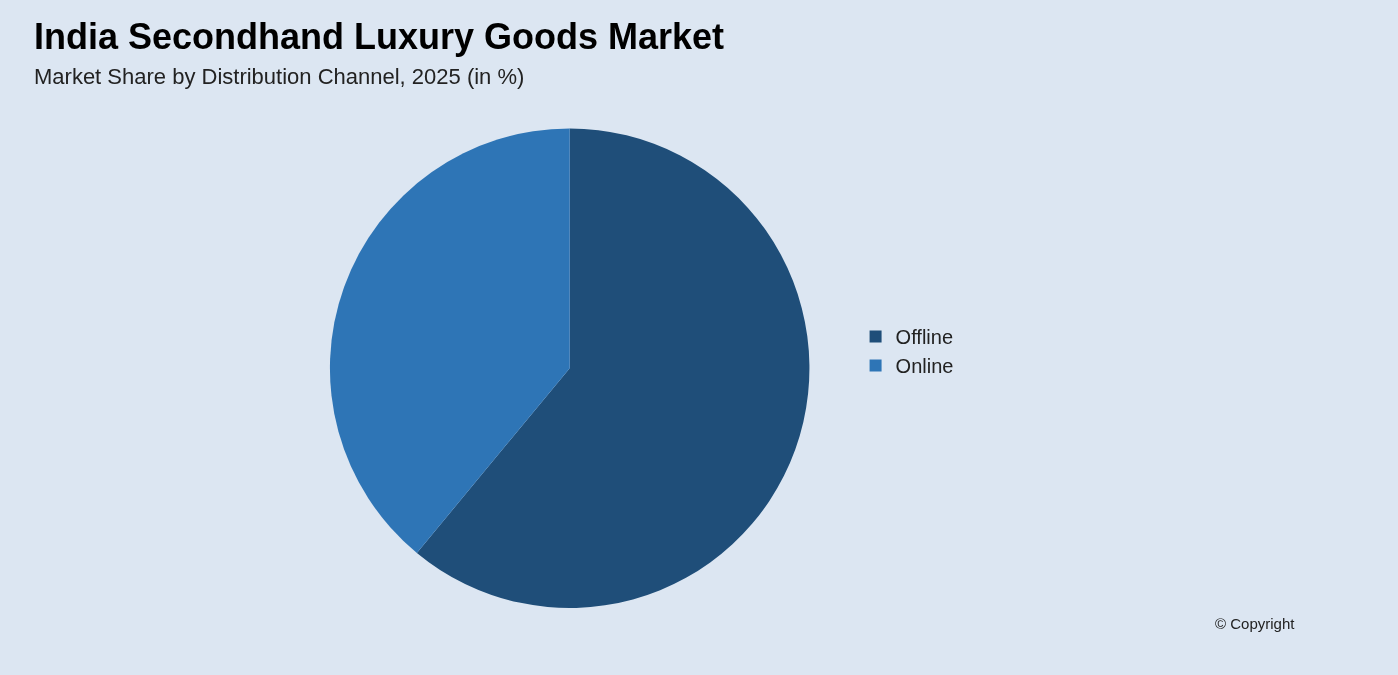 Image resolution: width=1398 pixels, height=675 pixels. I want to click on legend-label: Online, so click(924, 366).